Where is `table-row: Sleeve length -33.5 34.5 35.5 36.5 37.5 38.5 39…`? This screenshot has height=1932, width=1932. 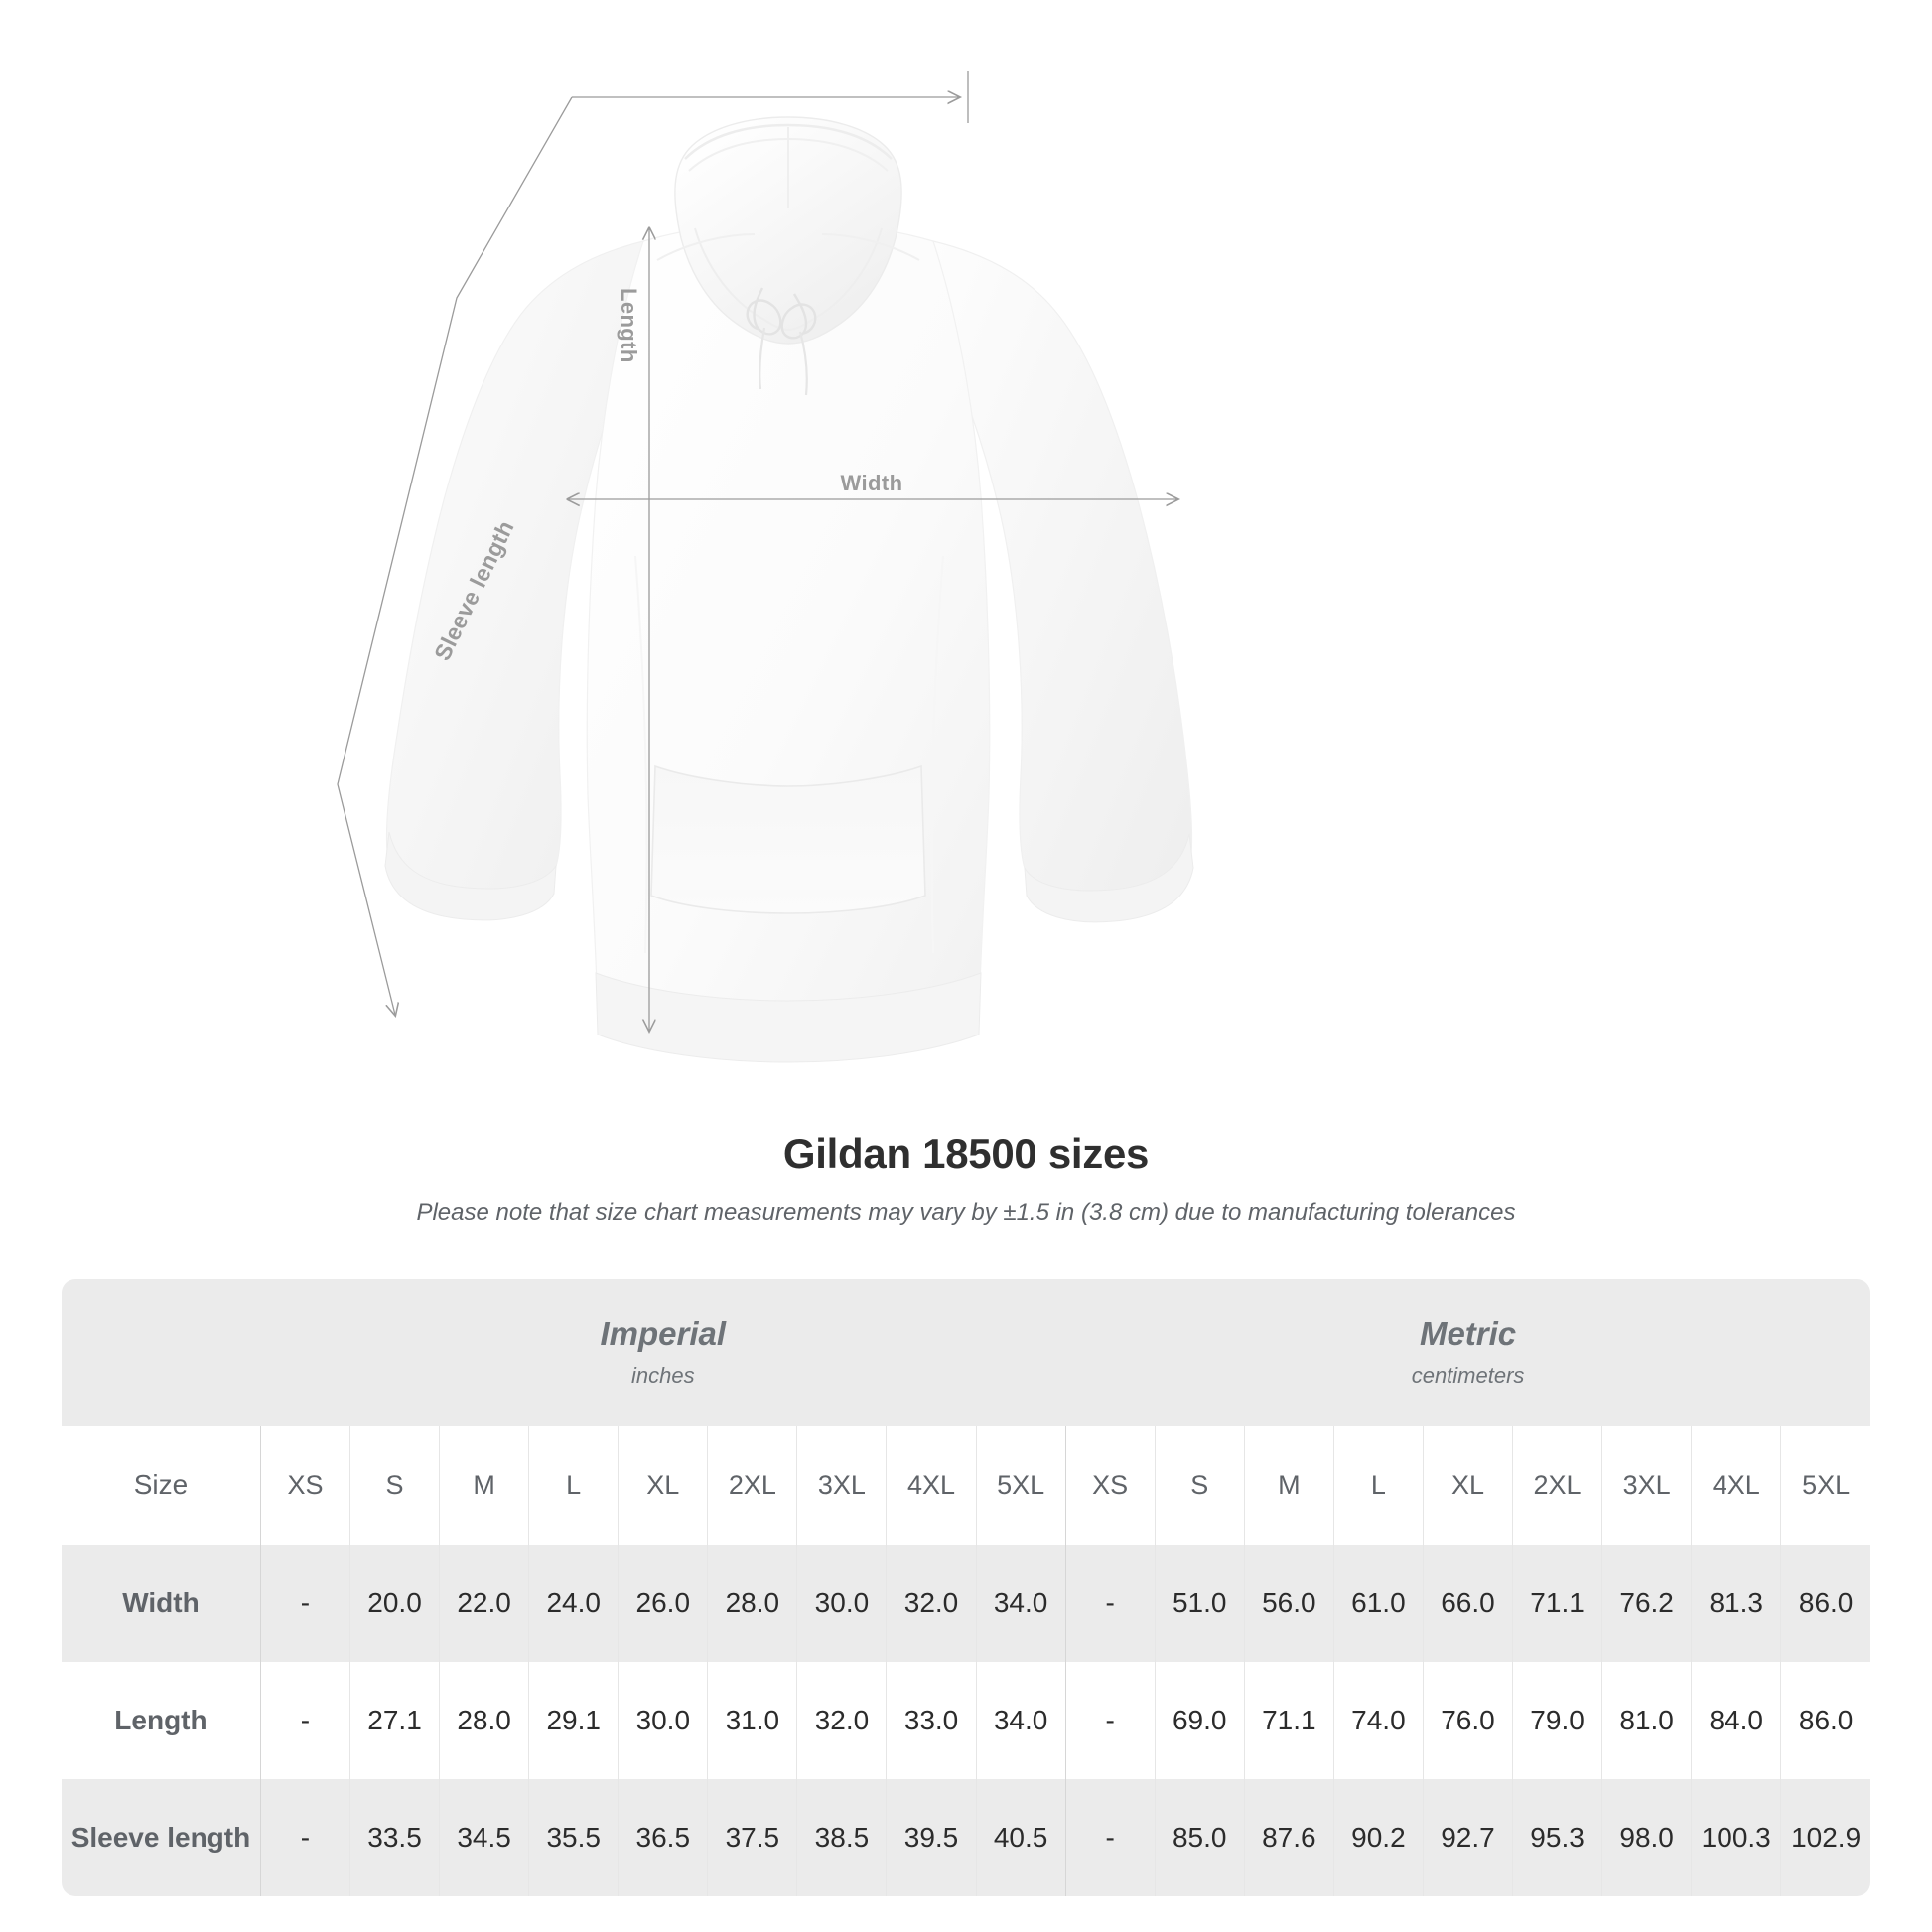
table-row: Sleeve length -33.5 34.5 35.5 36.5 37.5 38.5 39… is located at coordinates (966, 1838).